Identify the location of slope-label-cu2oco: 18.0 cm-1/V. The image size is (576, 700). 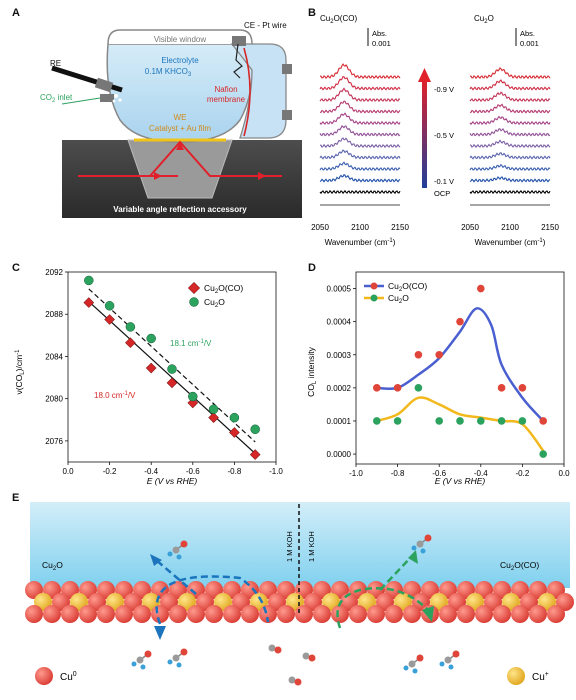
(115, 395).